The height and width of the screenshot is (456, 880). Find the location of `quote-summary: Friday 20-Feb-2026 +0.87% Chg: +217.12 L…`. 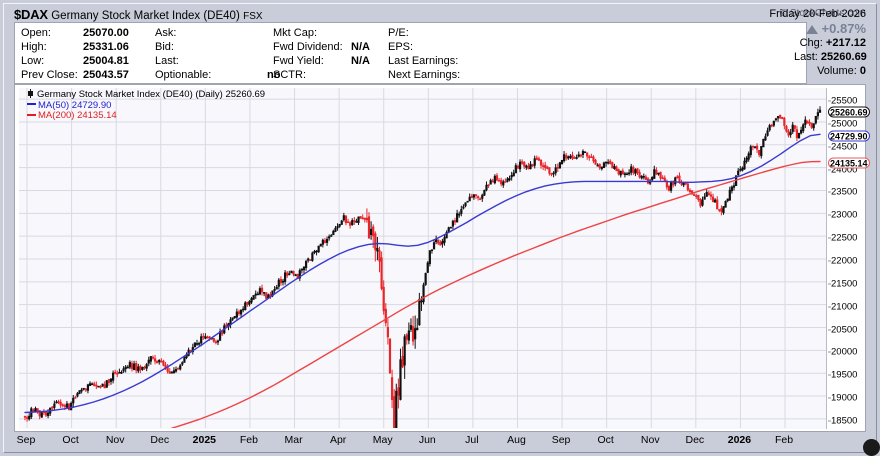

quote-summary: Friday 20-Feb-2026 +0.87% Chg: +217.12 L… is located at coordinates (818, 46).